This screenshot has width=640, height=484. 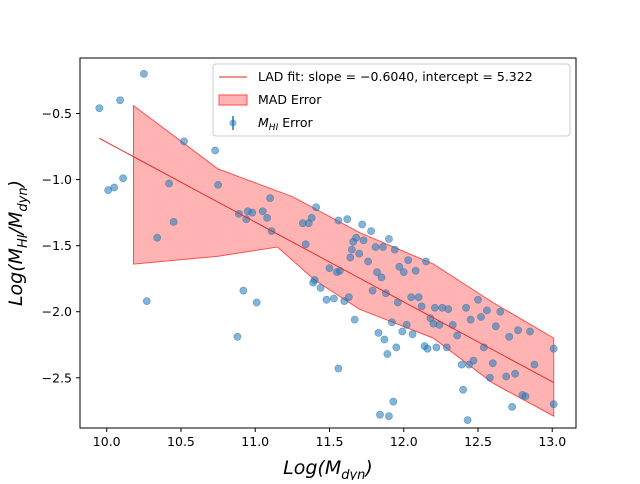 I want to click on x-axis-title-sub: dyn, so click(x=353, y=474).